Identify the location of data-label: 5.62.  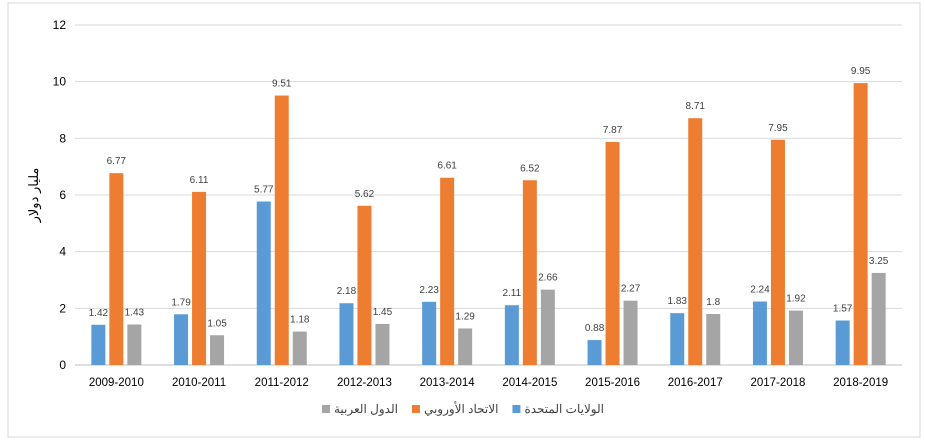
(365, 194).